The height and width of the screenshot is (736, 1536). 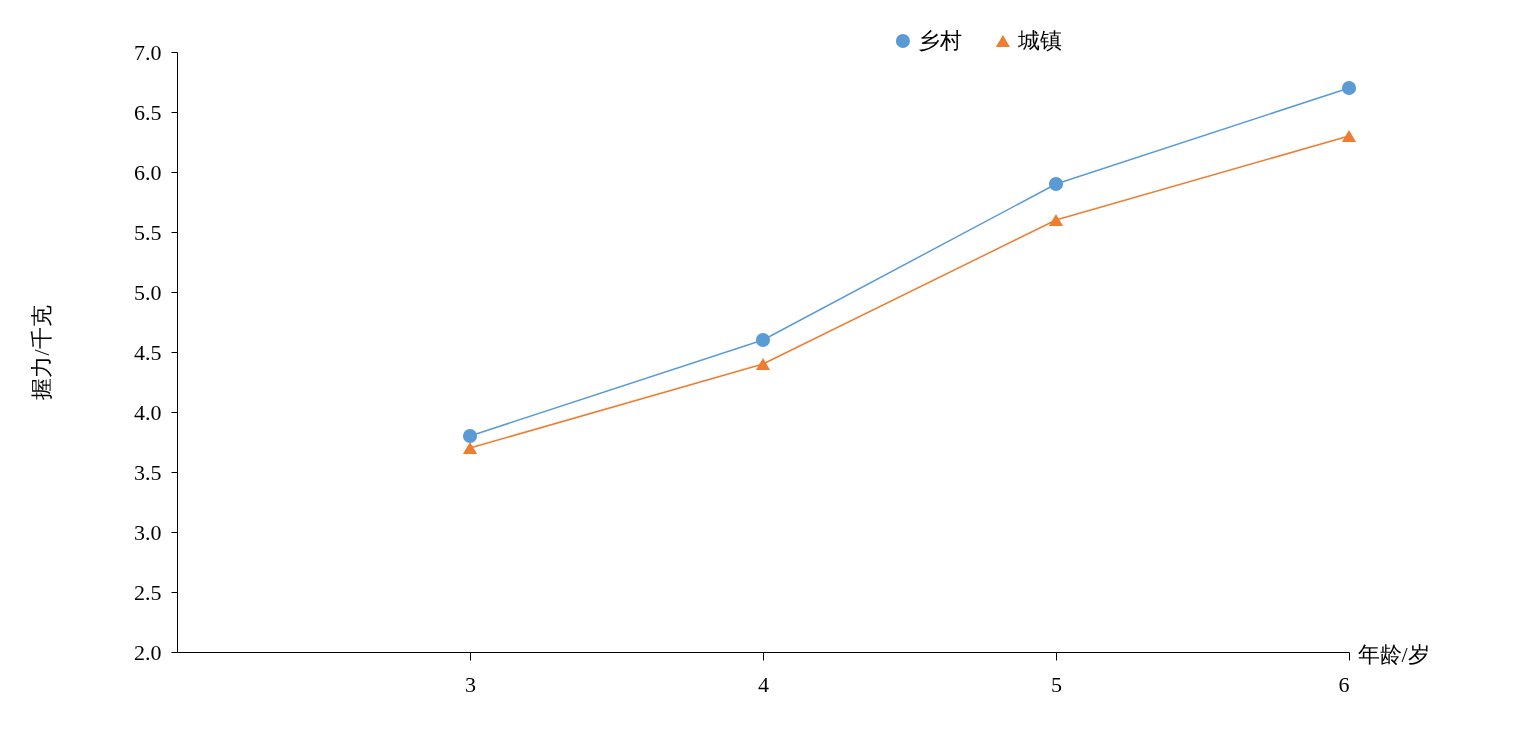 What do you see at coordinates (148, 412) in the screenshot?
I see `y-tick-label: 4.0` at bounding box center [148, 412].